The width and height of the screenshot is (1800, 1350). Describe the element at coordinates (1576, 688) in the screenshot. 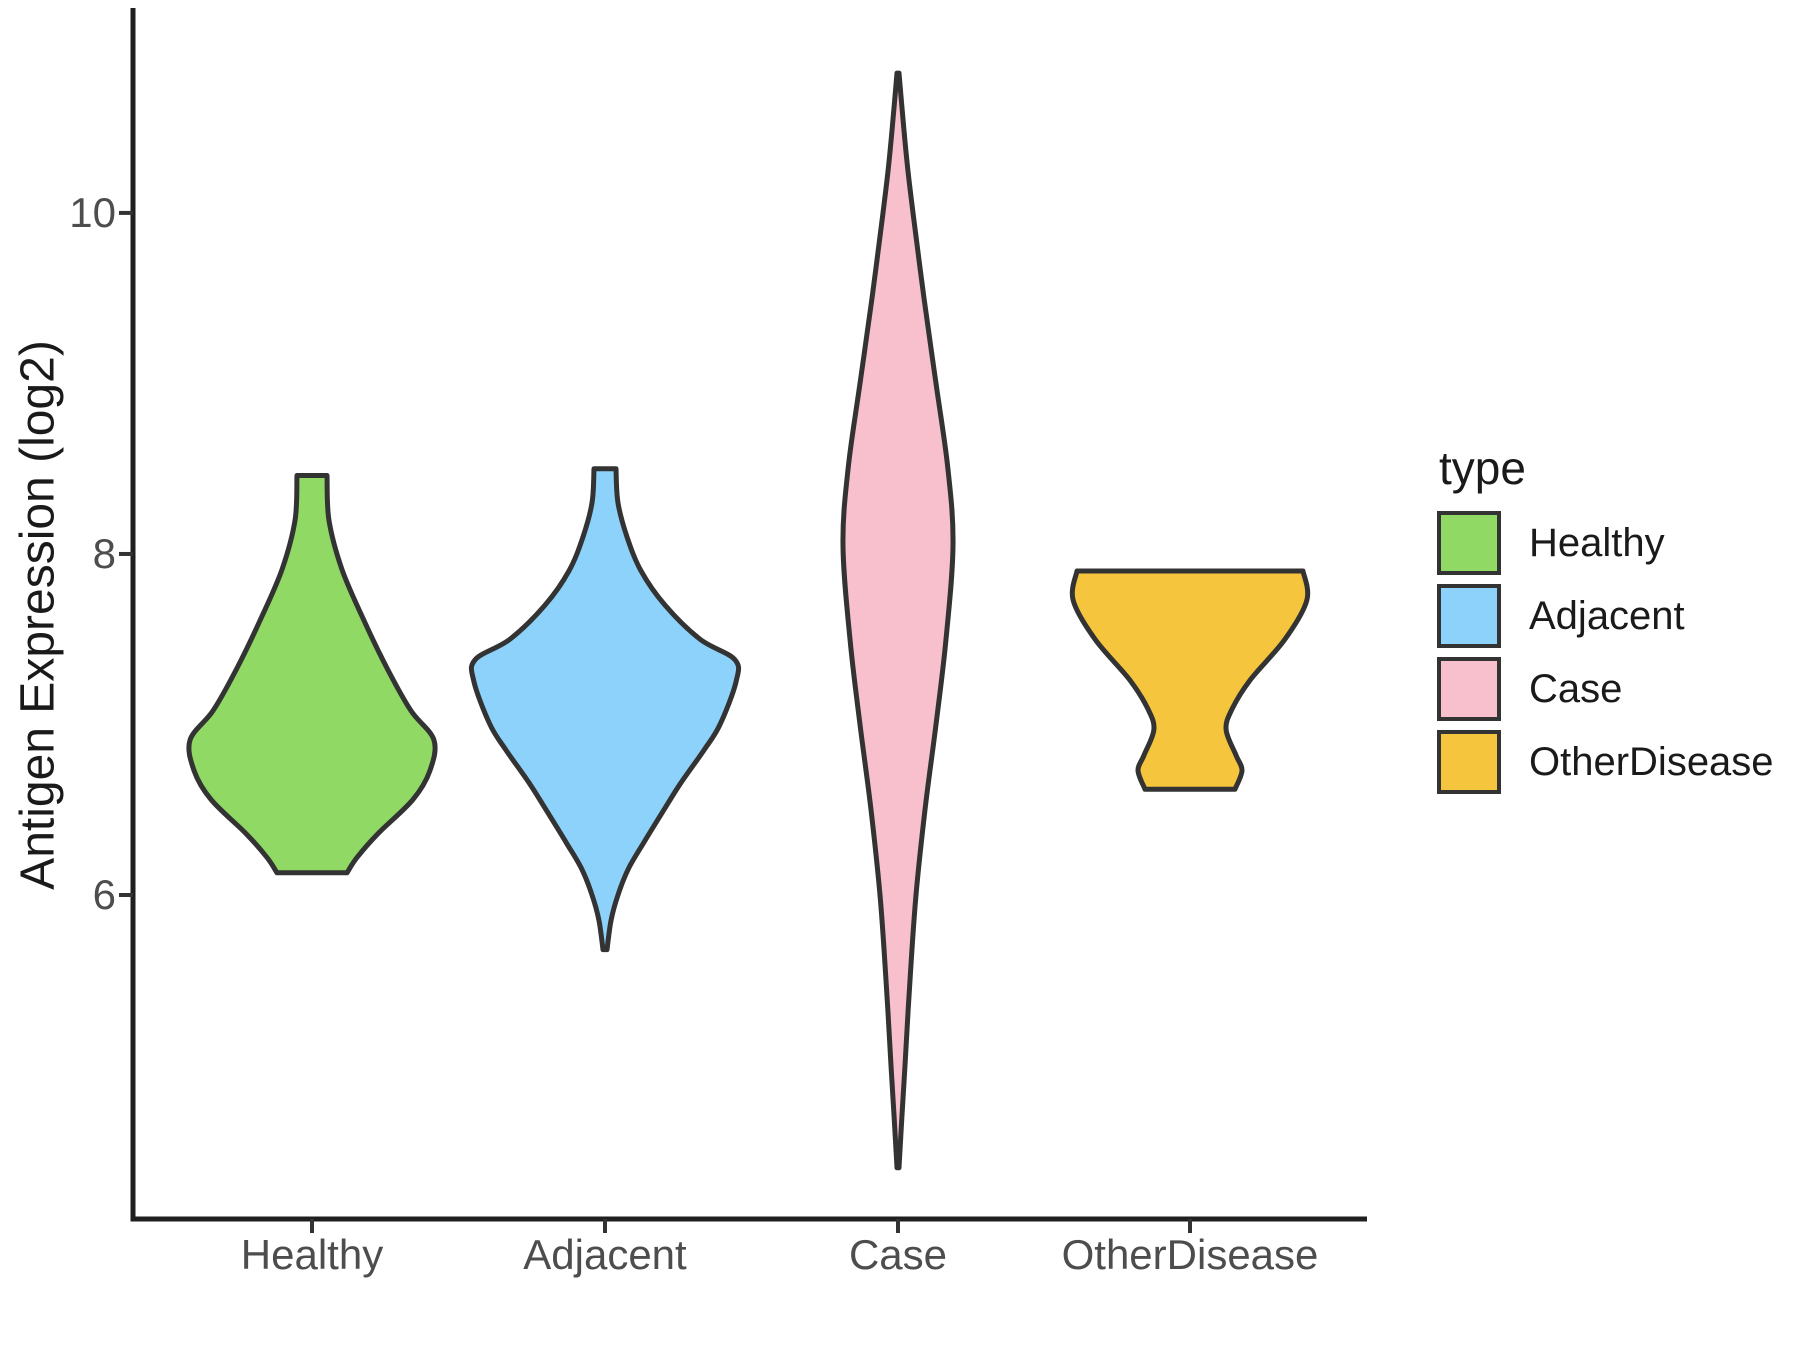

I see `legend-entry-label: Case` at that location.